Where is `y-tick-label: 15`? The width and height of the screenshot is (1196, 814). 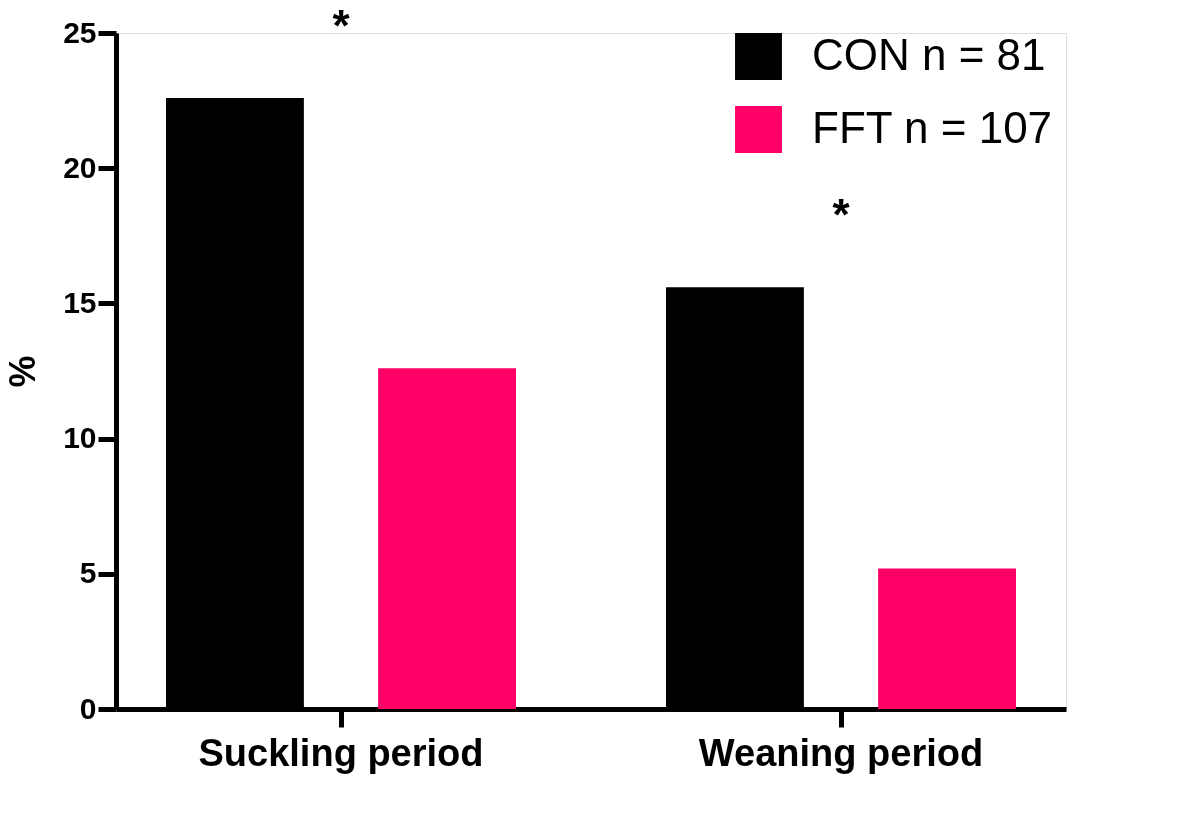
y-tick-label: 15 is located at coordinates (80, 302).